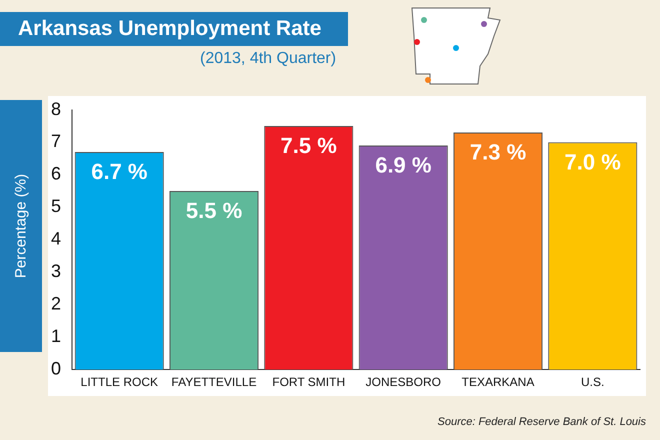  Describe the element at coordinates (56, 206) in the screenshot. I see `y-tick-label: 5` at that location.